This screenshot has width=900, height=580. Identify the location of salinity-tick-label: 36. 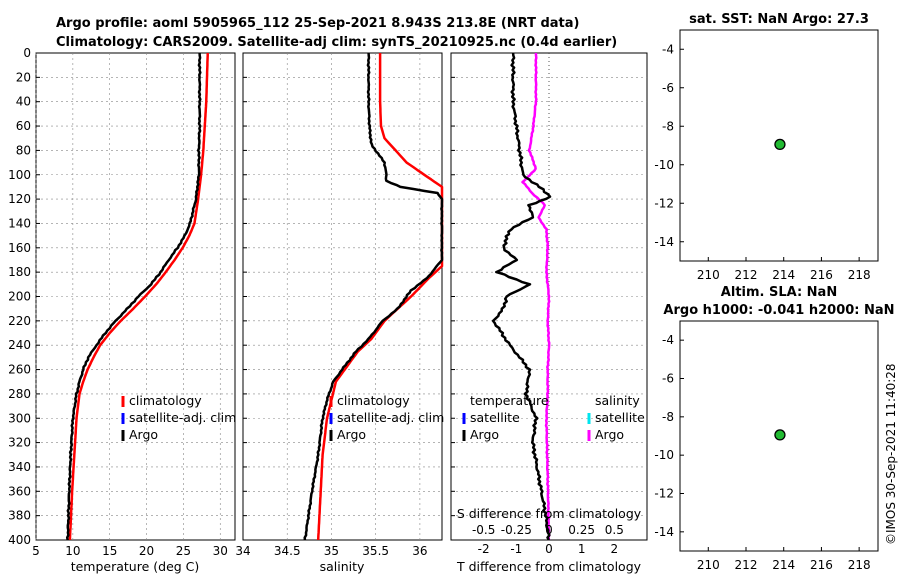
(419, 551).